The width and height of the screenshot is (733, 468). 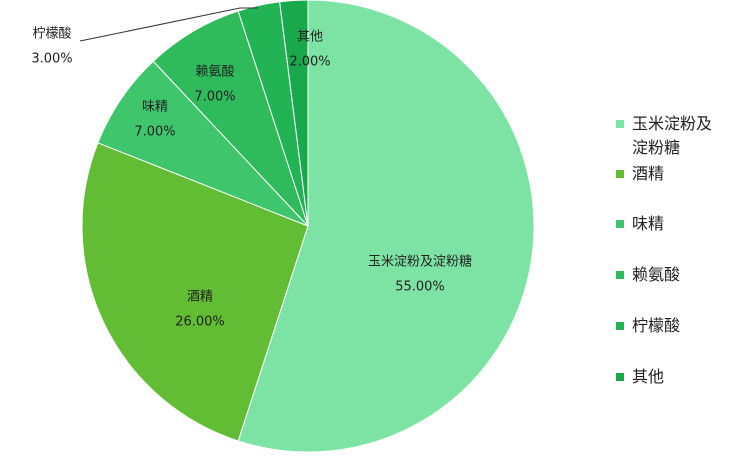 I want to click on legend-label: 玉米淀粉及淀粉糖, so click(x=672, y=135).